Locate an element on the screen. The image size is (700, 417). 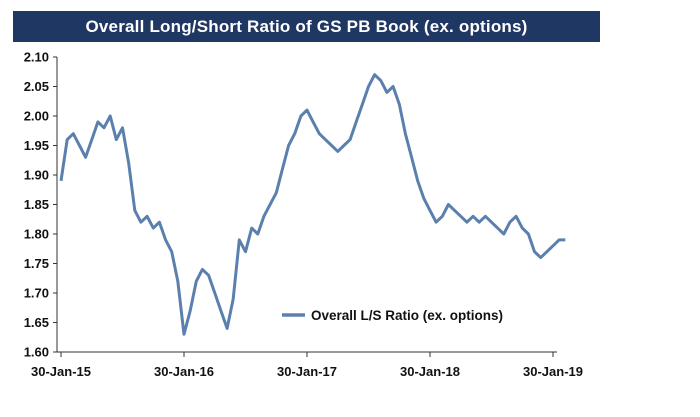
x-tick-label: 30-Jan-19 is located at coordinates (553, 371).